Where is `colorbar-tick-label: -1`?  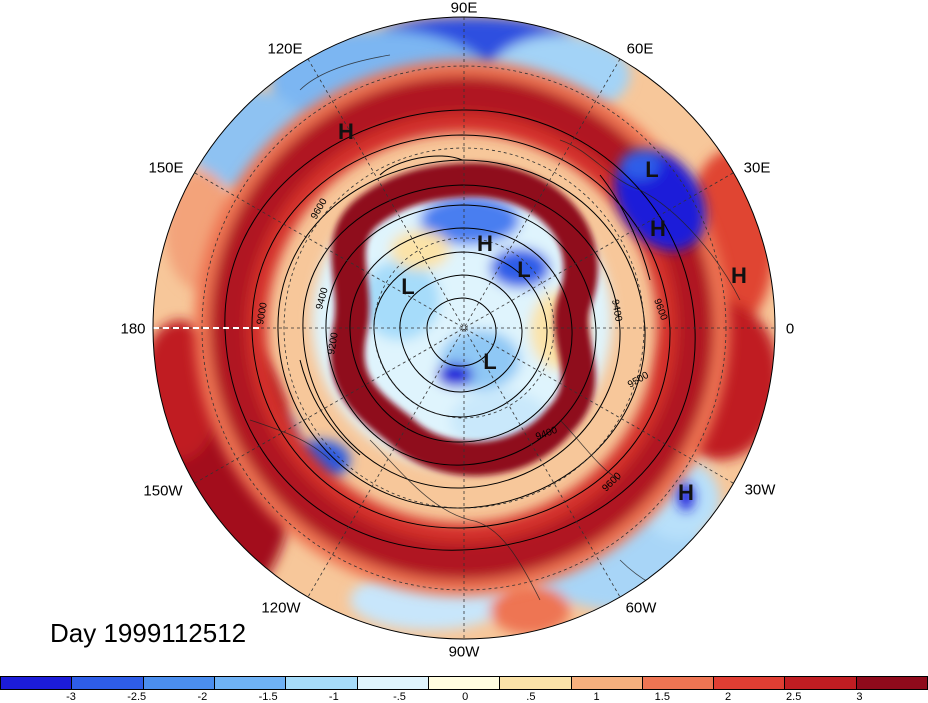 colorbar-tick-label: -1 is located at coordinates (333, 697).